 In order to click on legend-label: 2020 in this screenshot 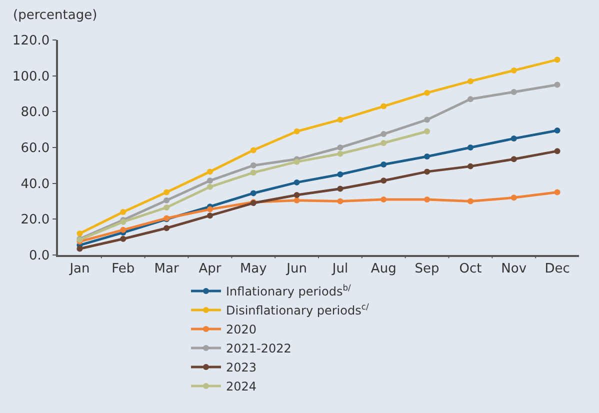, I will do `click(241, 329)`.